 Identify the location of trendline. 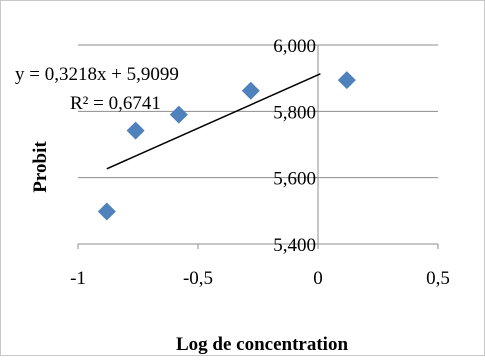
(213, 121).